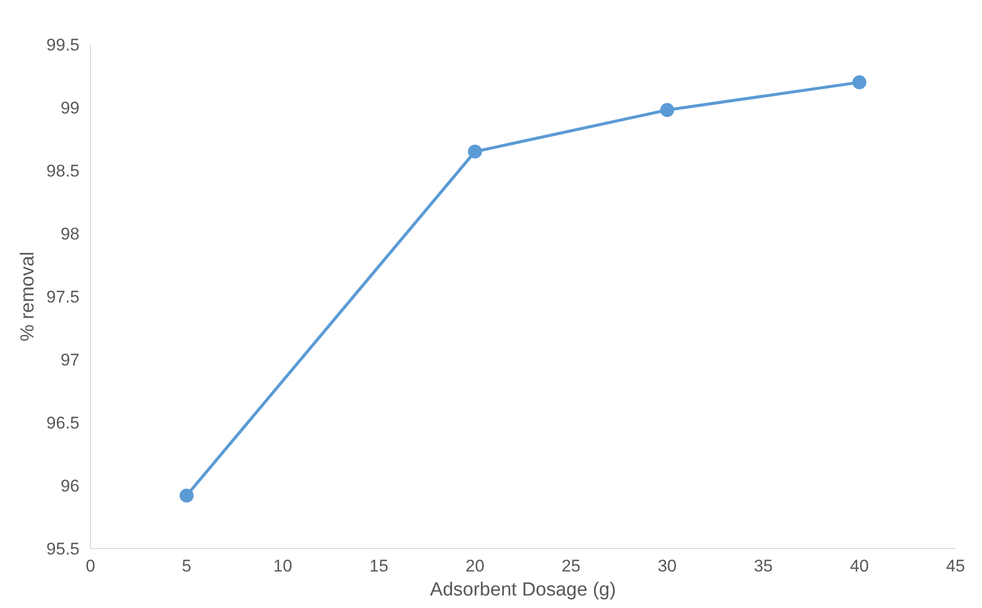  Describe the element at coordinates (63, 297) in the screenshot. I see `y-tick-label: 97.5` at that location.